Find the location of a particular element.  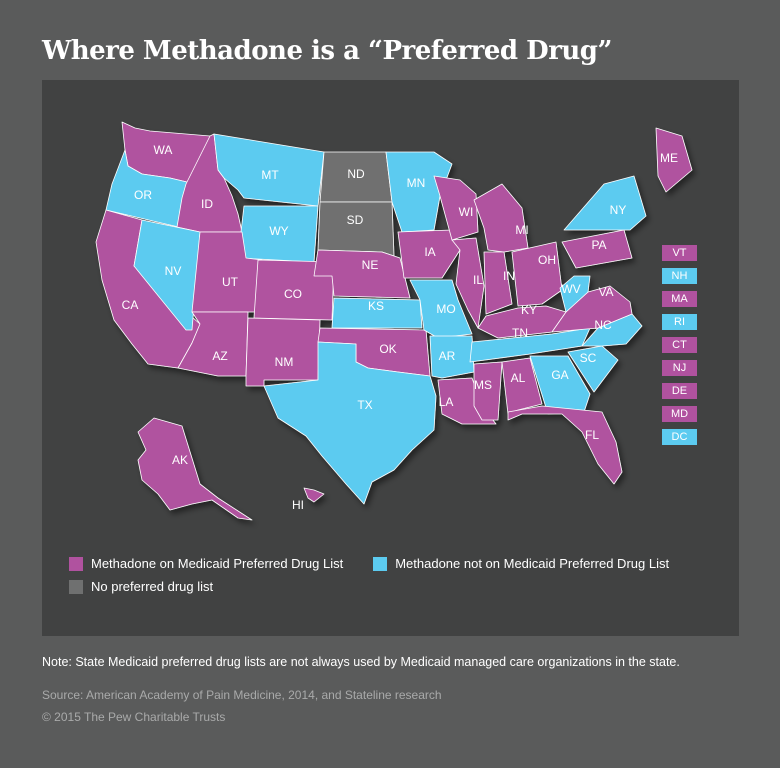

state-label-ia: IA is located at coordinates (429, 252).